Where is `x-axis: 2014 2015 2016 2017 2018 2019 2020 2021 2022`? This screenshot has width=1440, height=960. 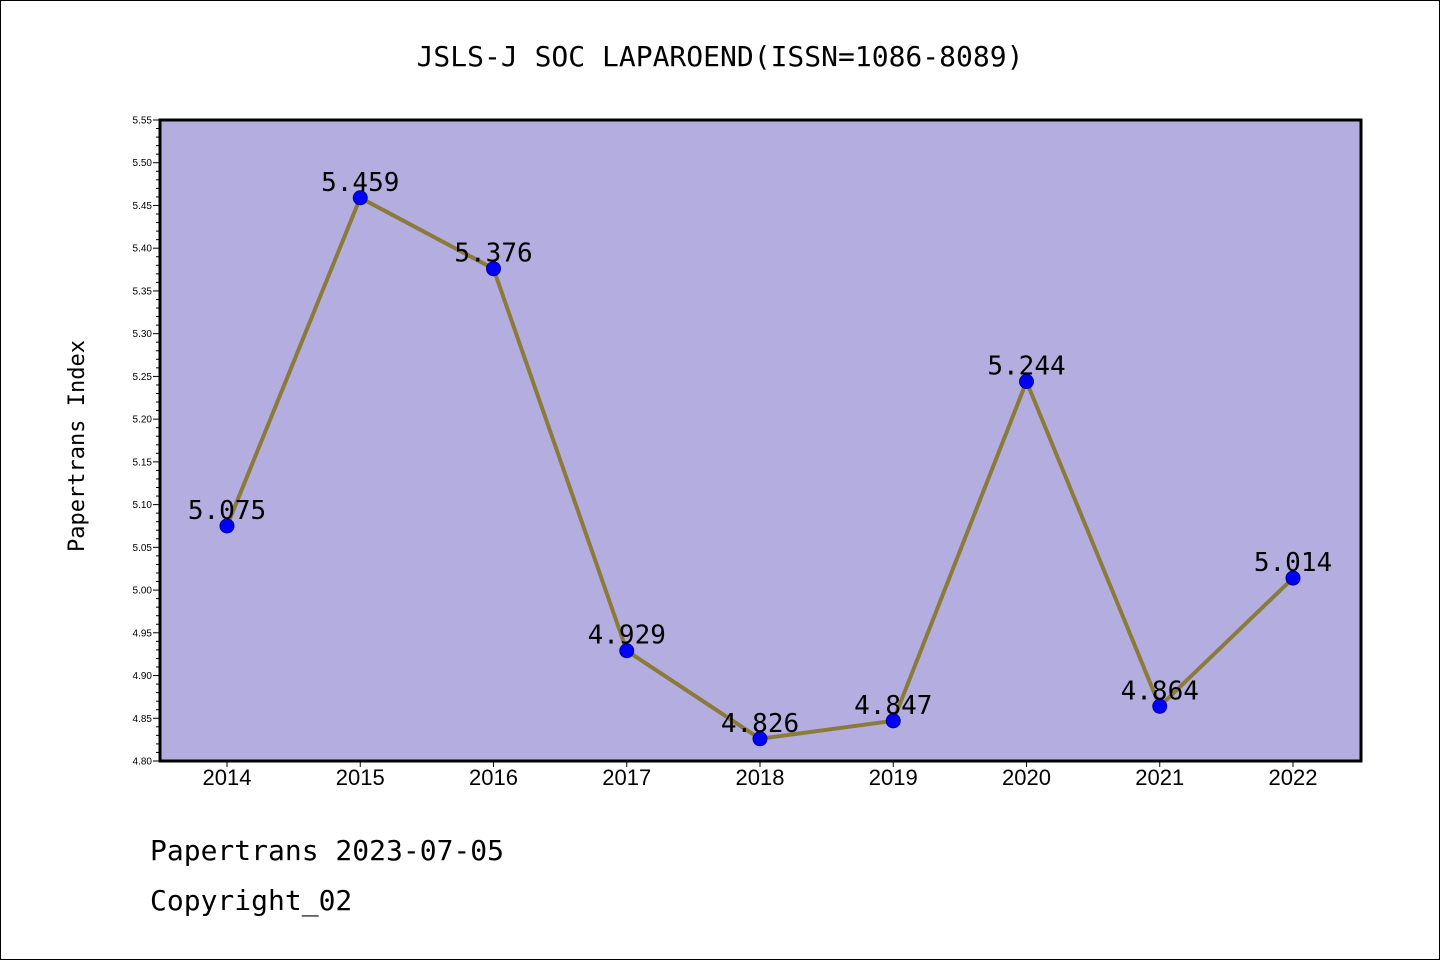 x-axis: 2014 2015 2016 2017 2018 2019 2020 2021 2022 is located at coordinates (760, 775).